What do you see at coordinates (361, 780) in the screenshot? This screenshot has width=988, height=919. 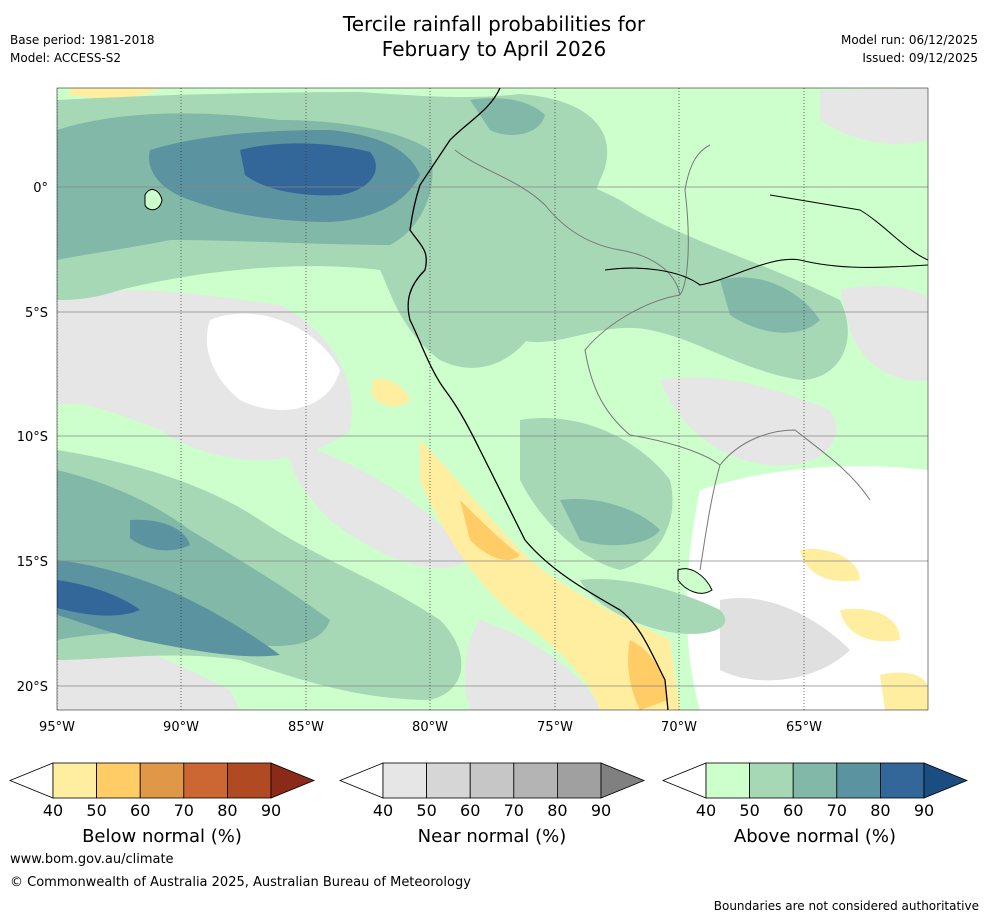 I see `colorbar-near-min-extend` at bounding box center [361, 780].